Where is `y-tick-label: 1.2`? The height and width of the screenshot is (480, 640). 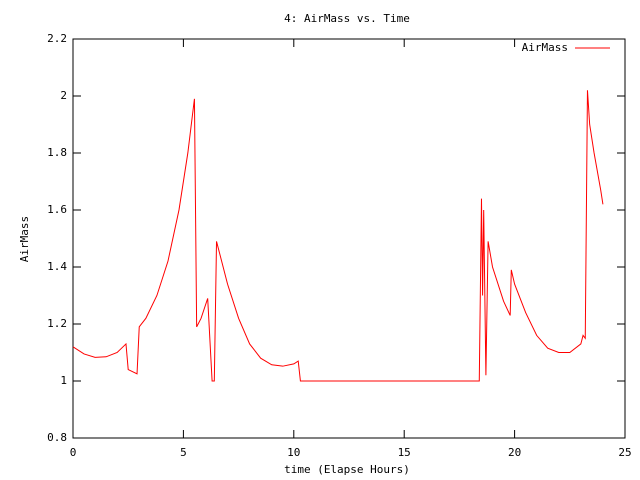 y-tick-label: 1.2 is located at coordinates (57, 323).